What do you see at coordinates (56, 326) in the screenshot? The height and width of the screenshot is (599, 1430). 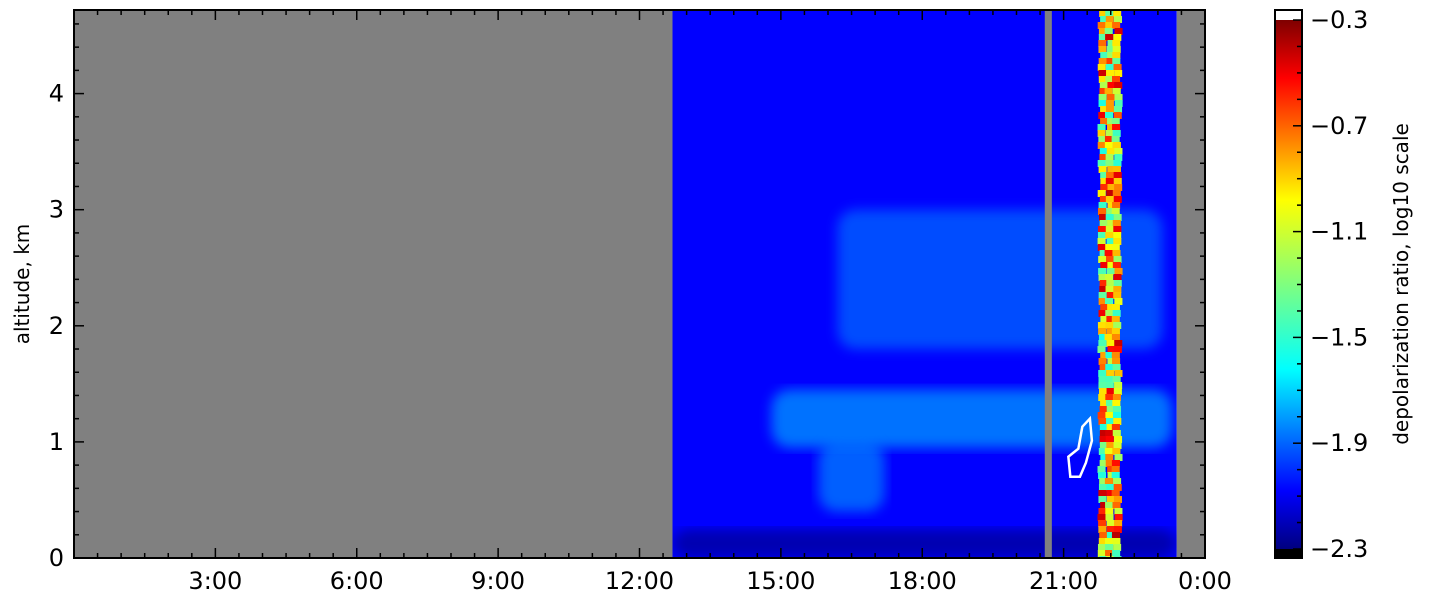 I see `y-tick-label: 2` at bounding box center [56, 326].